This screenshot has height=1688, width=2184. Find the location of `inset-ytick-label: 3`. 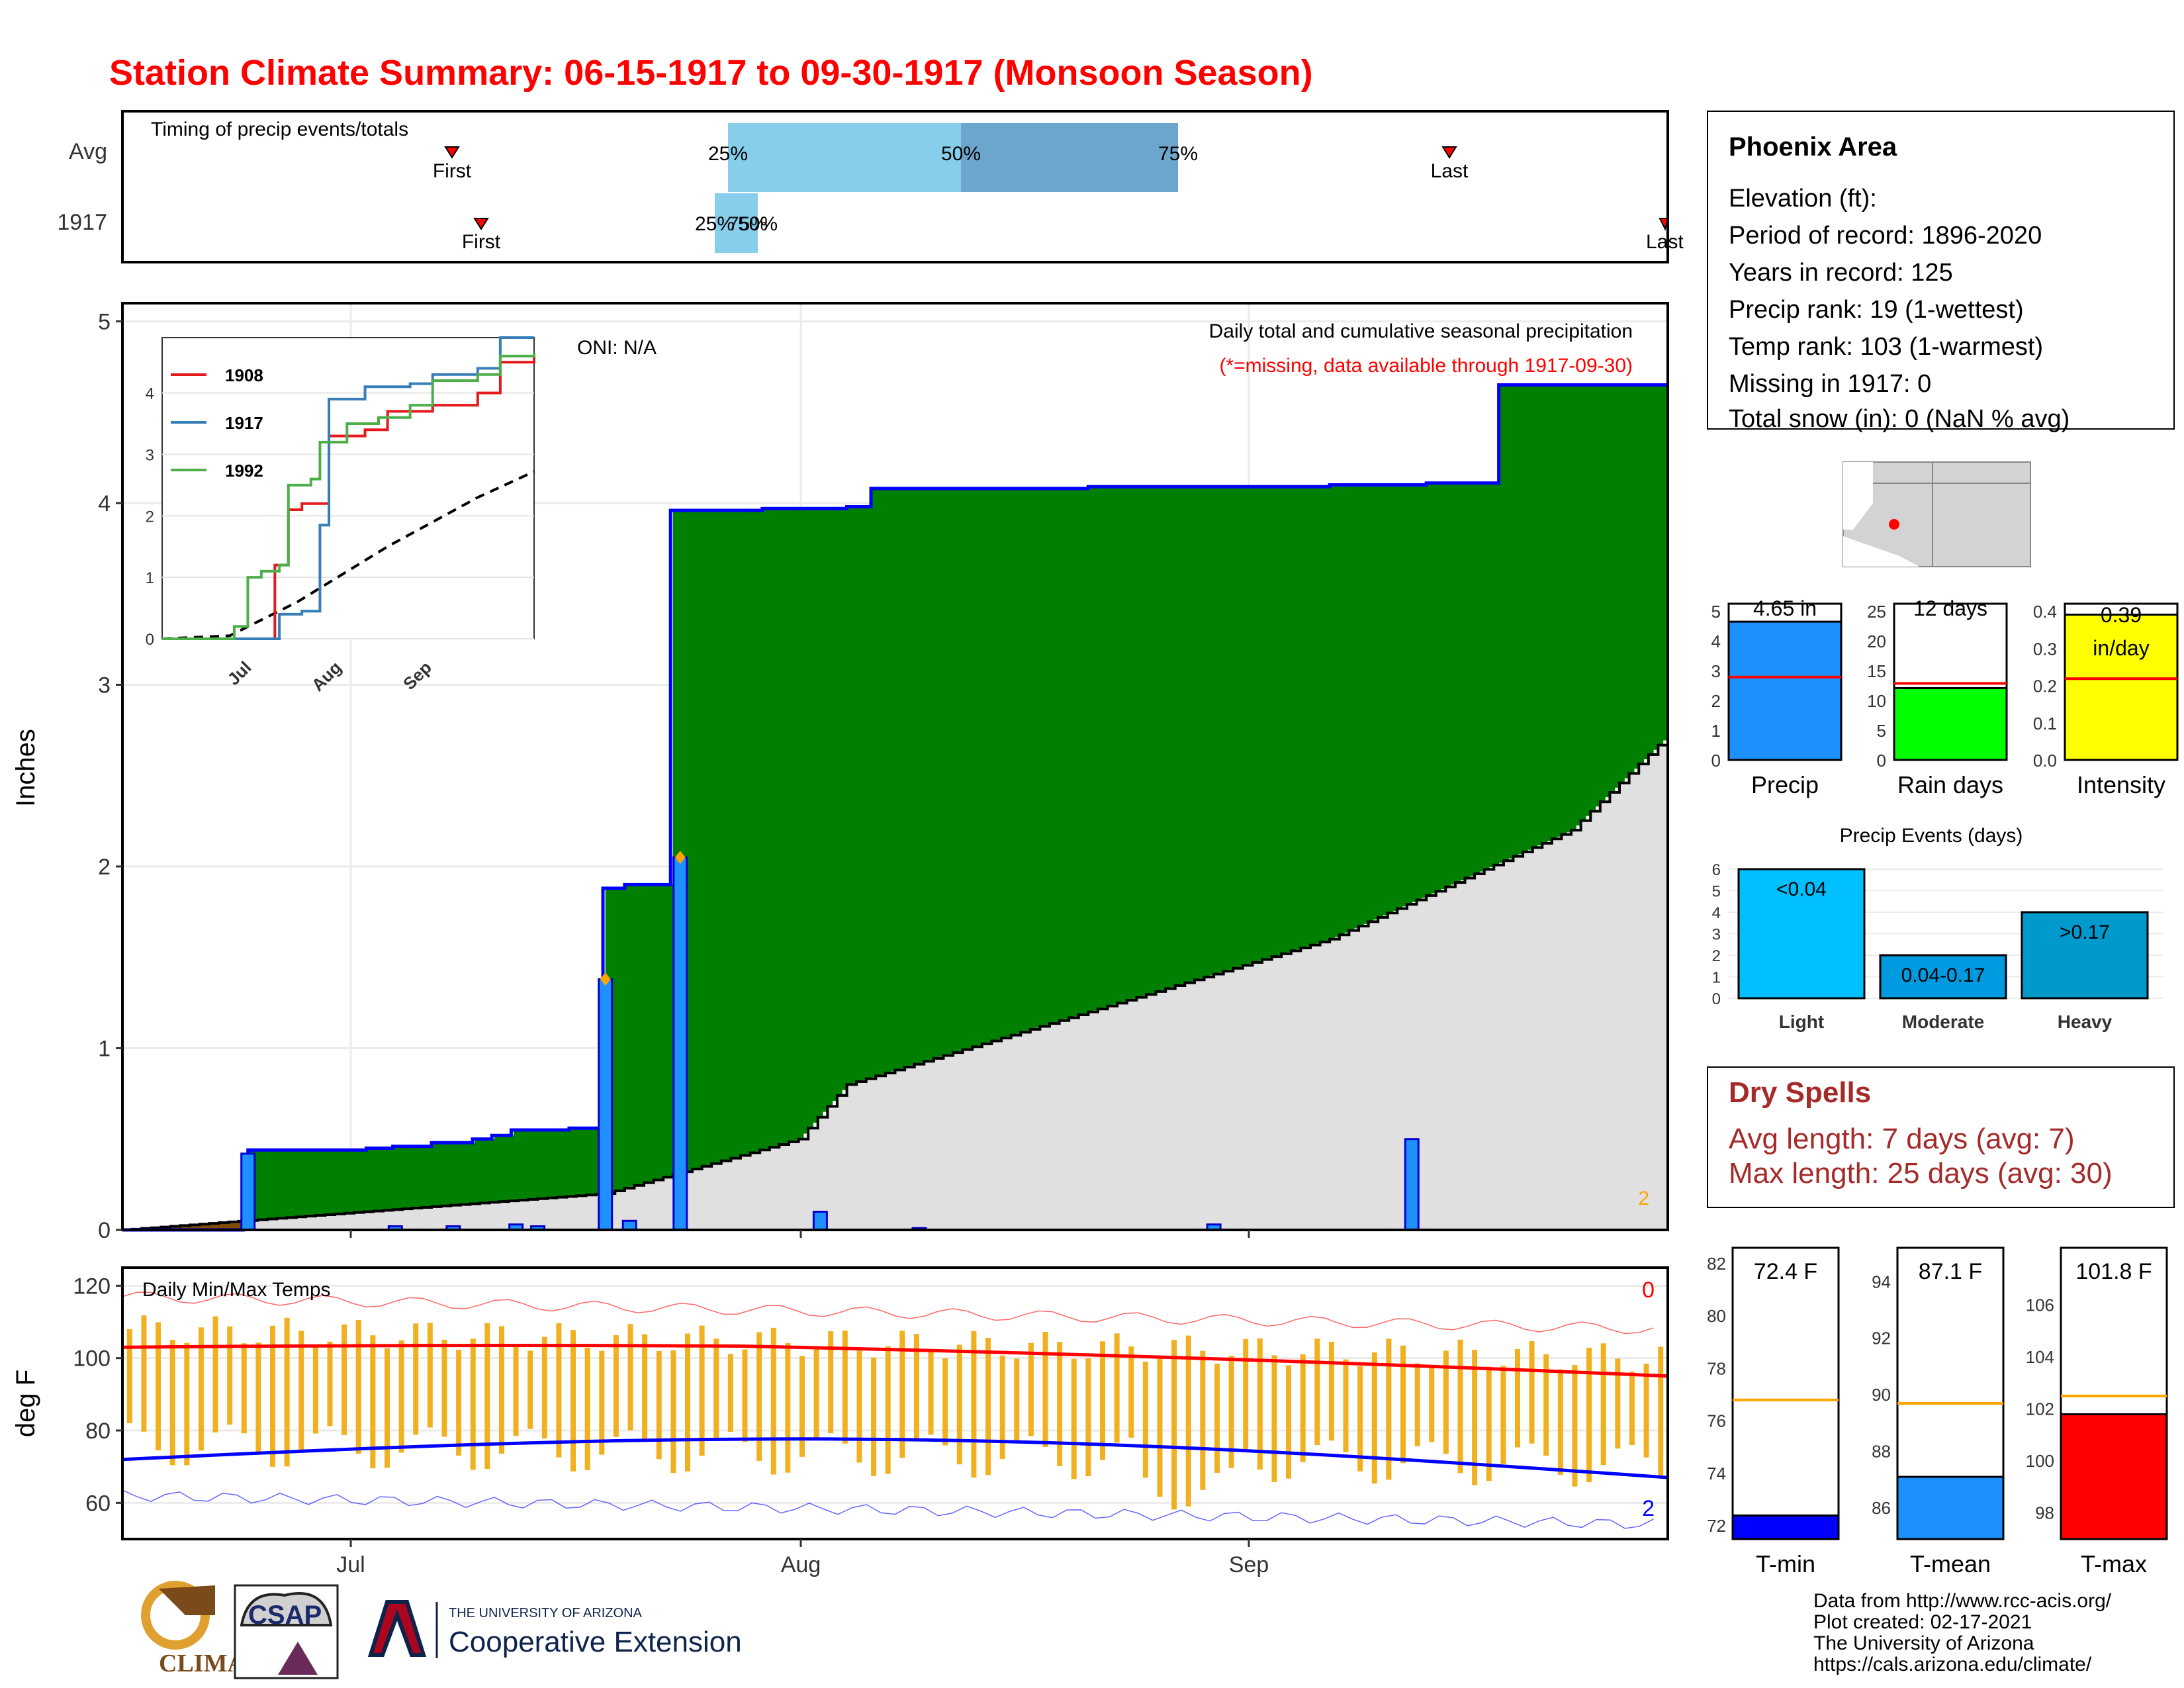

inset-ytick-label: 3 is located at coordinates (150, 455).